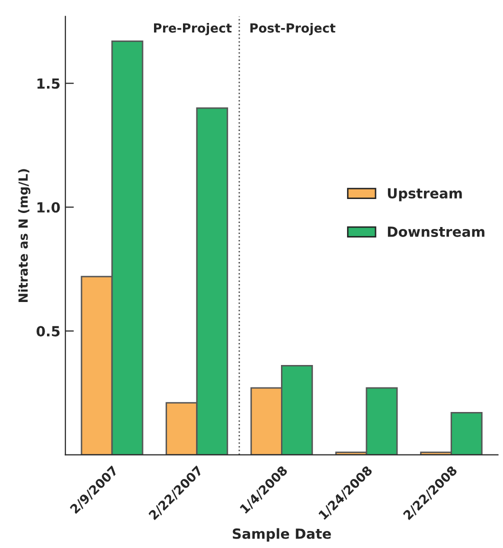 This screenshot has height=548, width=503. What do you see at coordinates (425, 195) in the screenshot?
I see `legend-label: Upstream` at bounding box center [425, 195].